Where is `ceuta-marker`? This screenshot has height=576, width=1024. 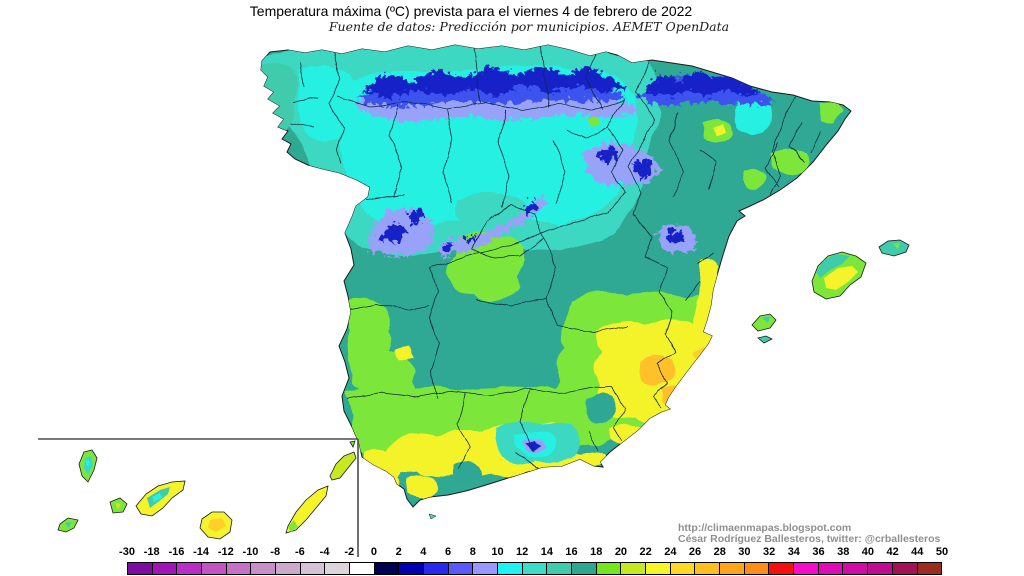
ceuta-marker is located at coordinates (432, 516).